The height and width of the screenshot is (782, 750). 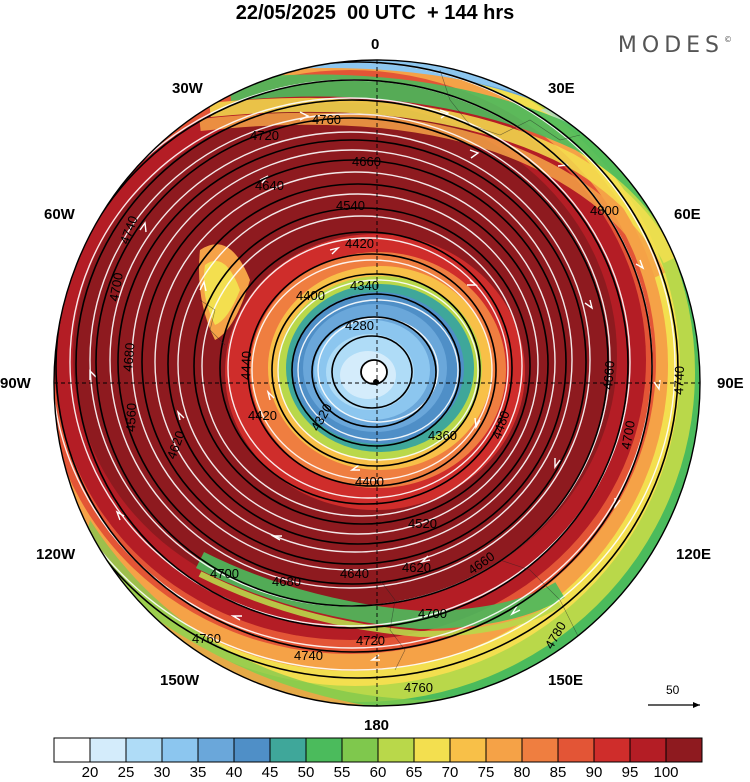 I want to click on lon-label-0: 0, so click(x=375, y=44).